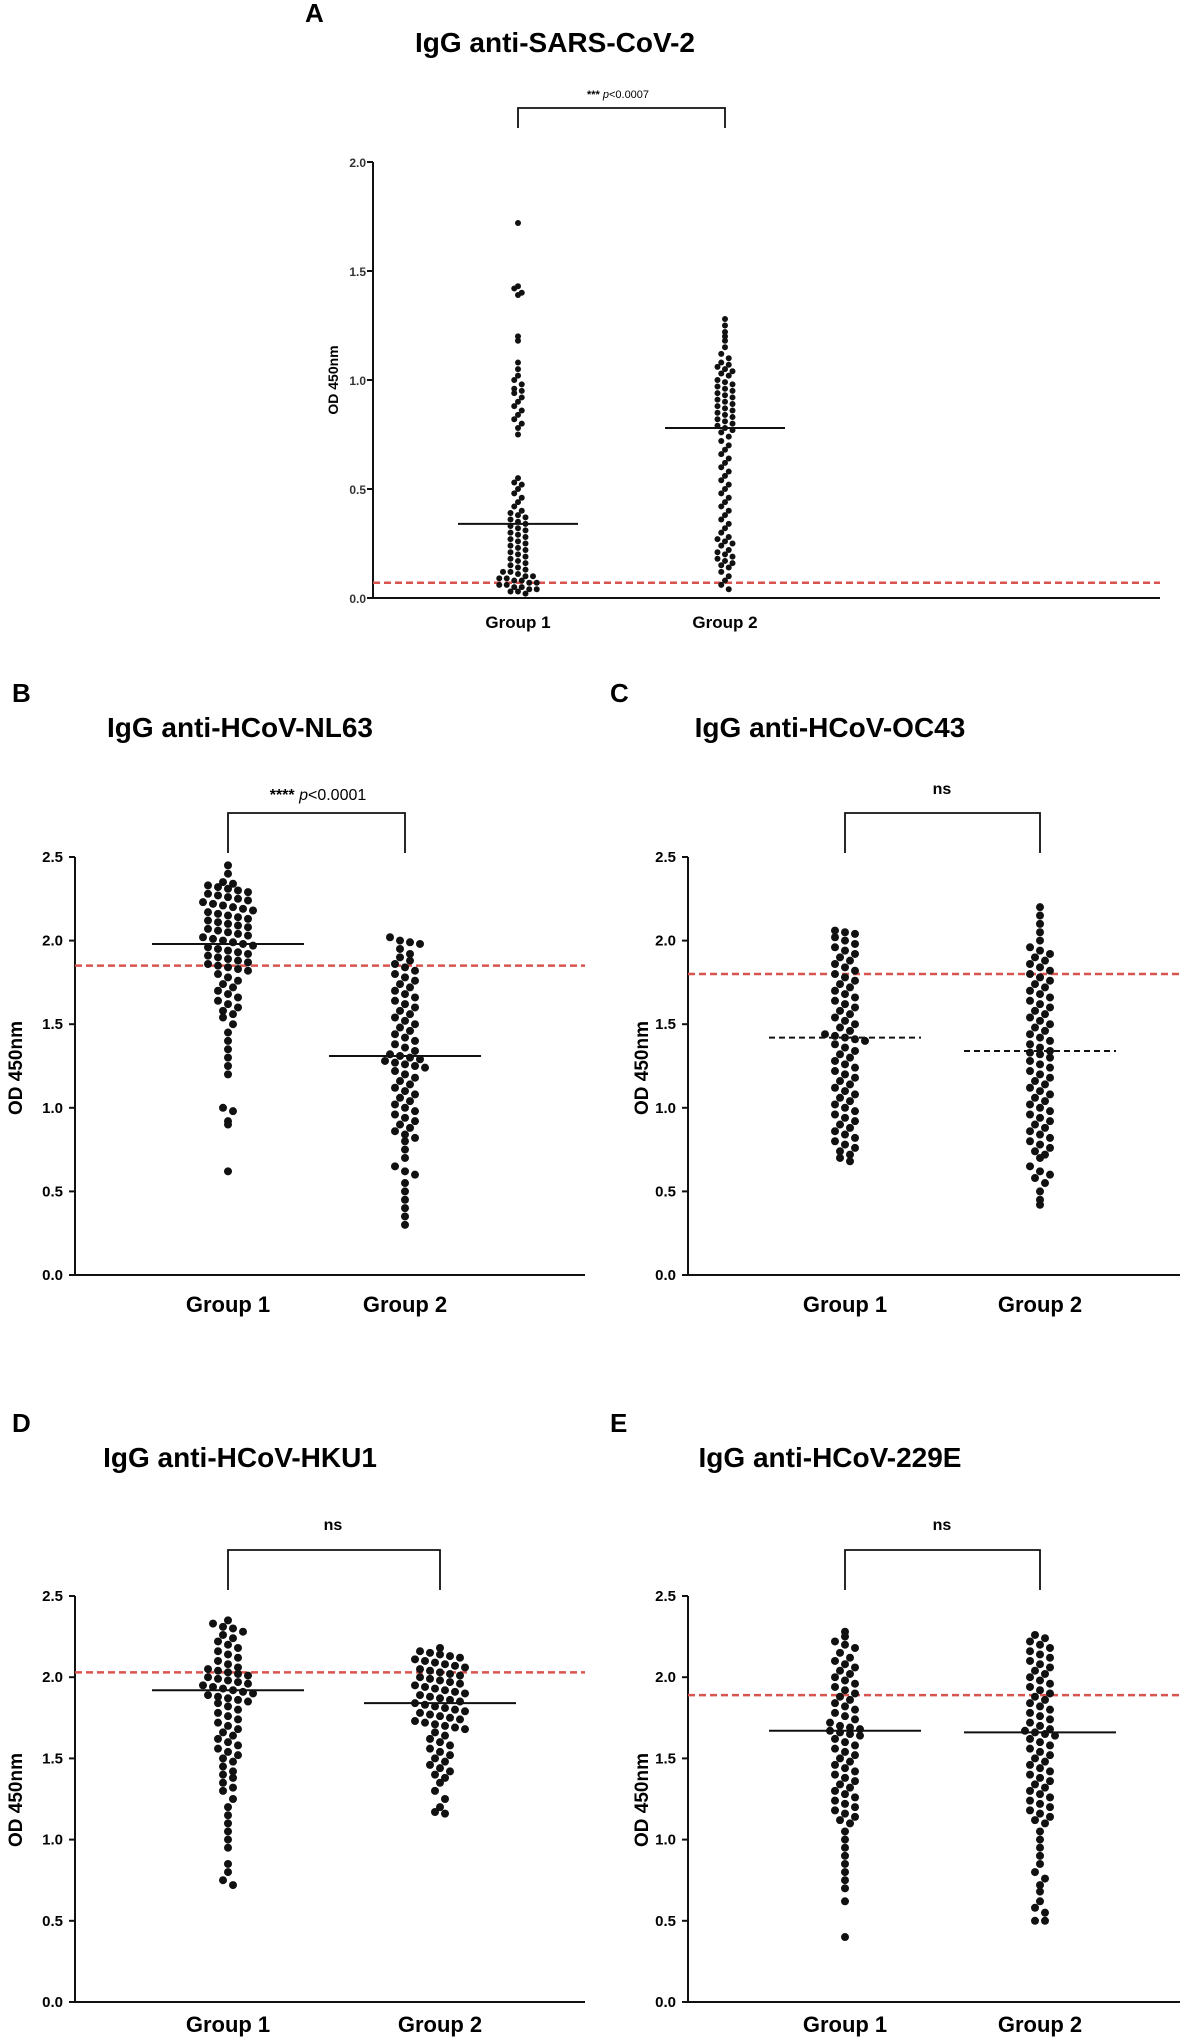  What do you see at coordinates (52, 941) in the screenshot?
I see `y-tick-label: 2.0` at bounding box center [52, 941].